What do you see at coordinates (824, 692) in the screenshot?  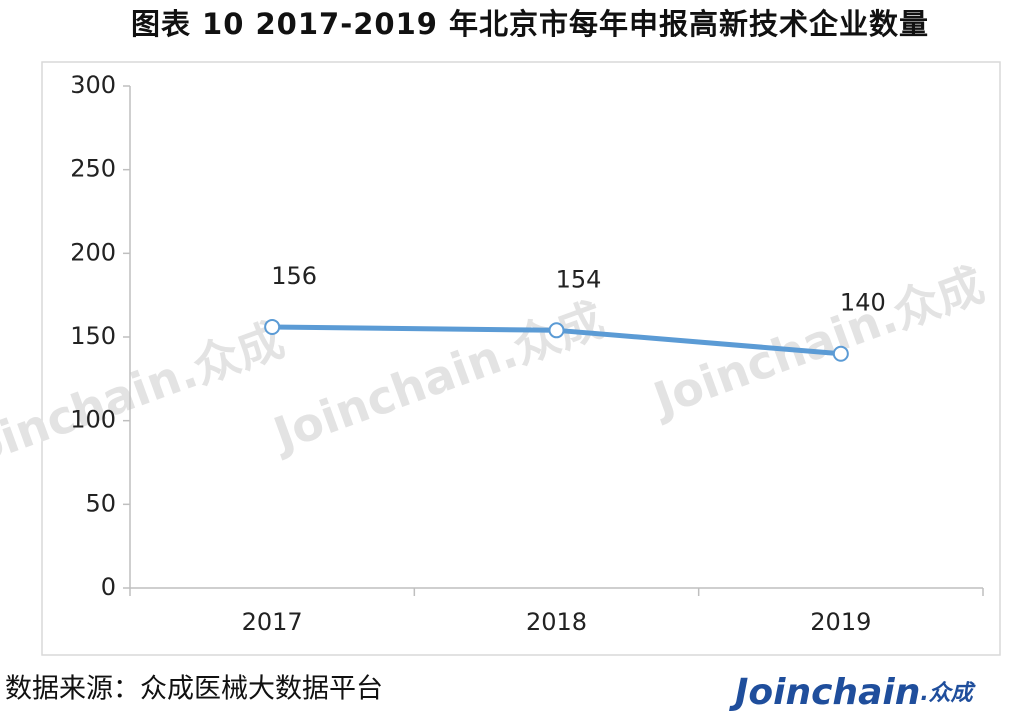 I see `logo-name: Joinchain` at bounding box center [824, 692].